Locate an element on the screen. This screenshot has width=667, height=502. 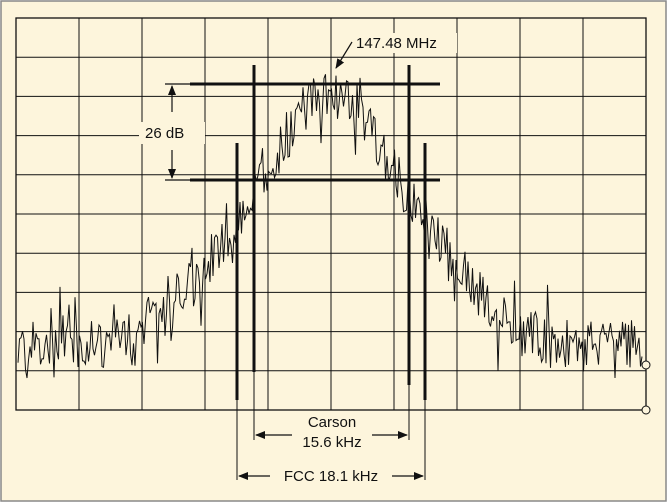
center-freq-leader is located at coordinates (344, 55).